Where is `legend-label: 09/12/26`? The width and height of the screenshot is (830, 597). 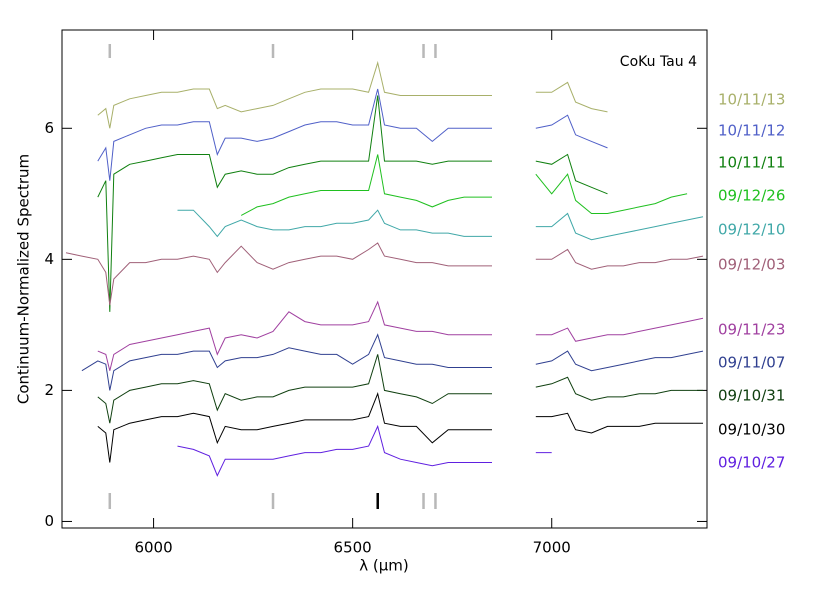 legend-label: 09/12/26 is located at coordinates (751, 196).